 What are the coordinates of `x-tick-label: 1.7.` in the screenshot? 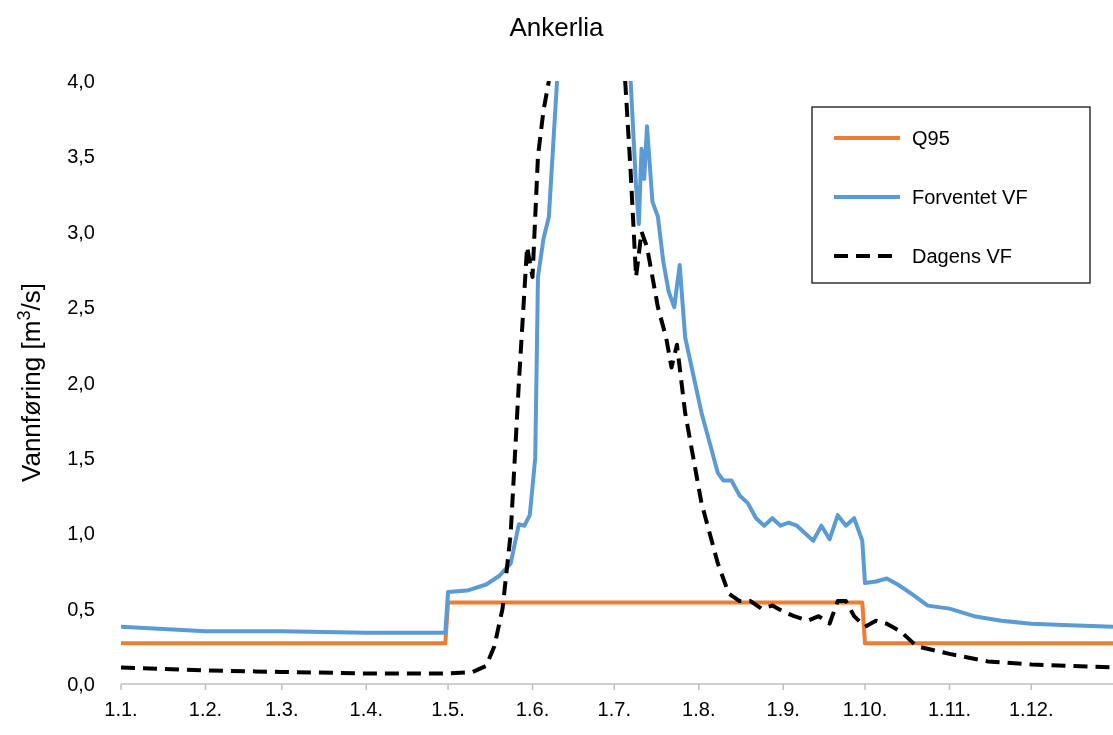 It's located at (614, 709).